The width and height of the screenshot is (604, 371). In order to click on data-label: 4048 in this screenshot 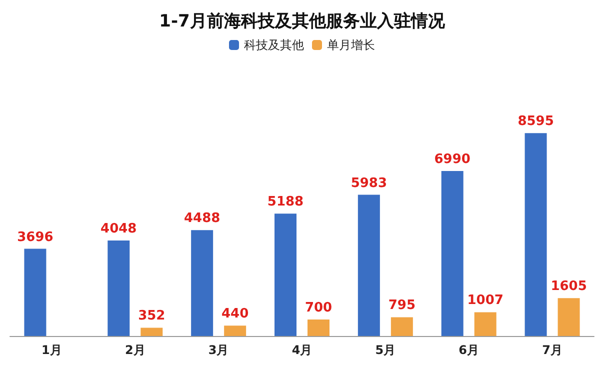, I will do `click(118, 228)`.